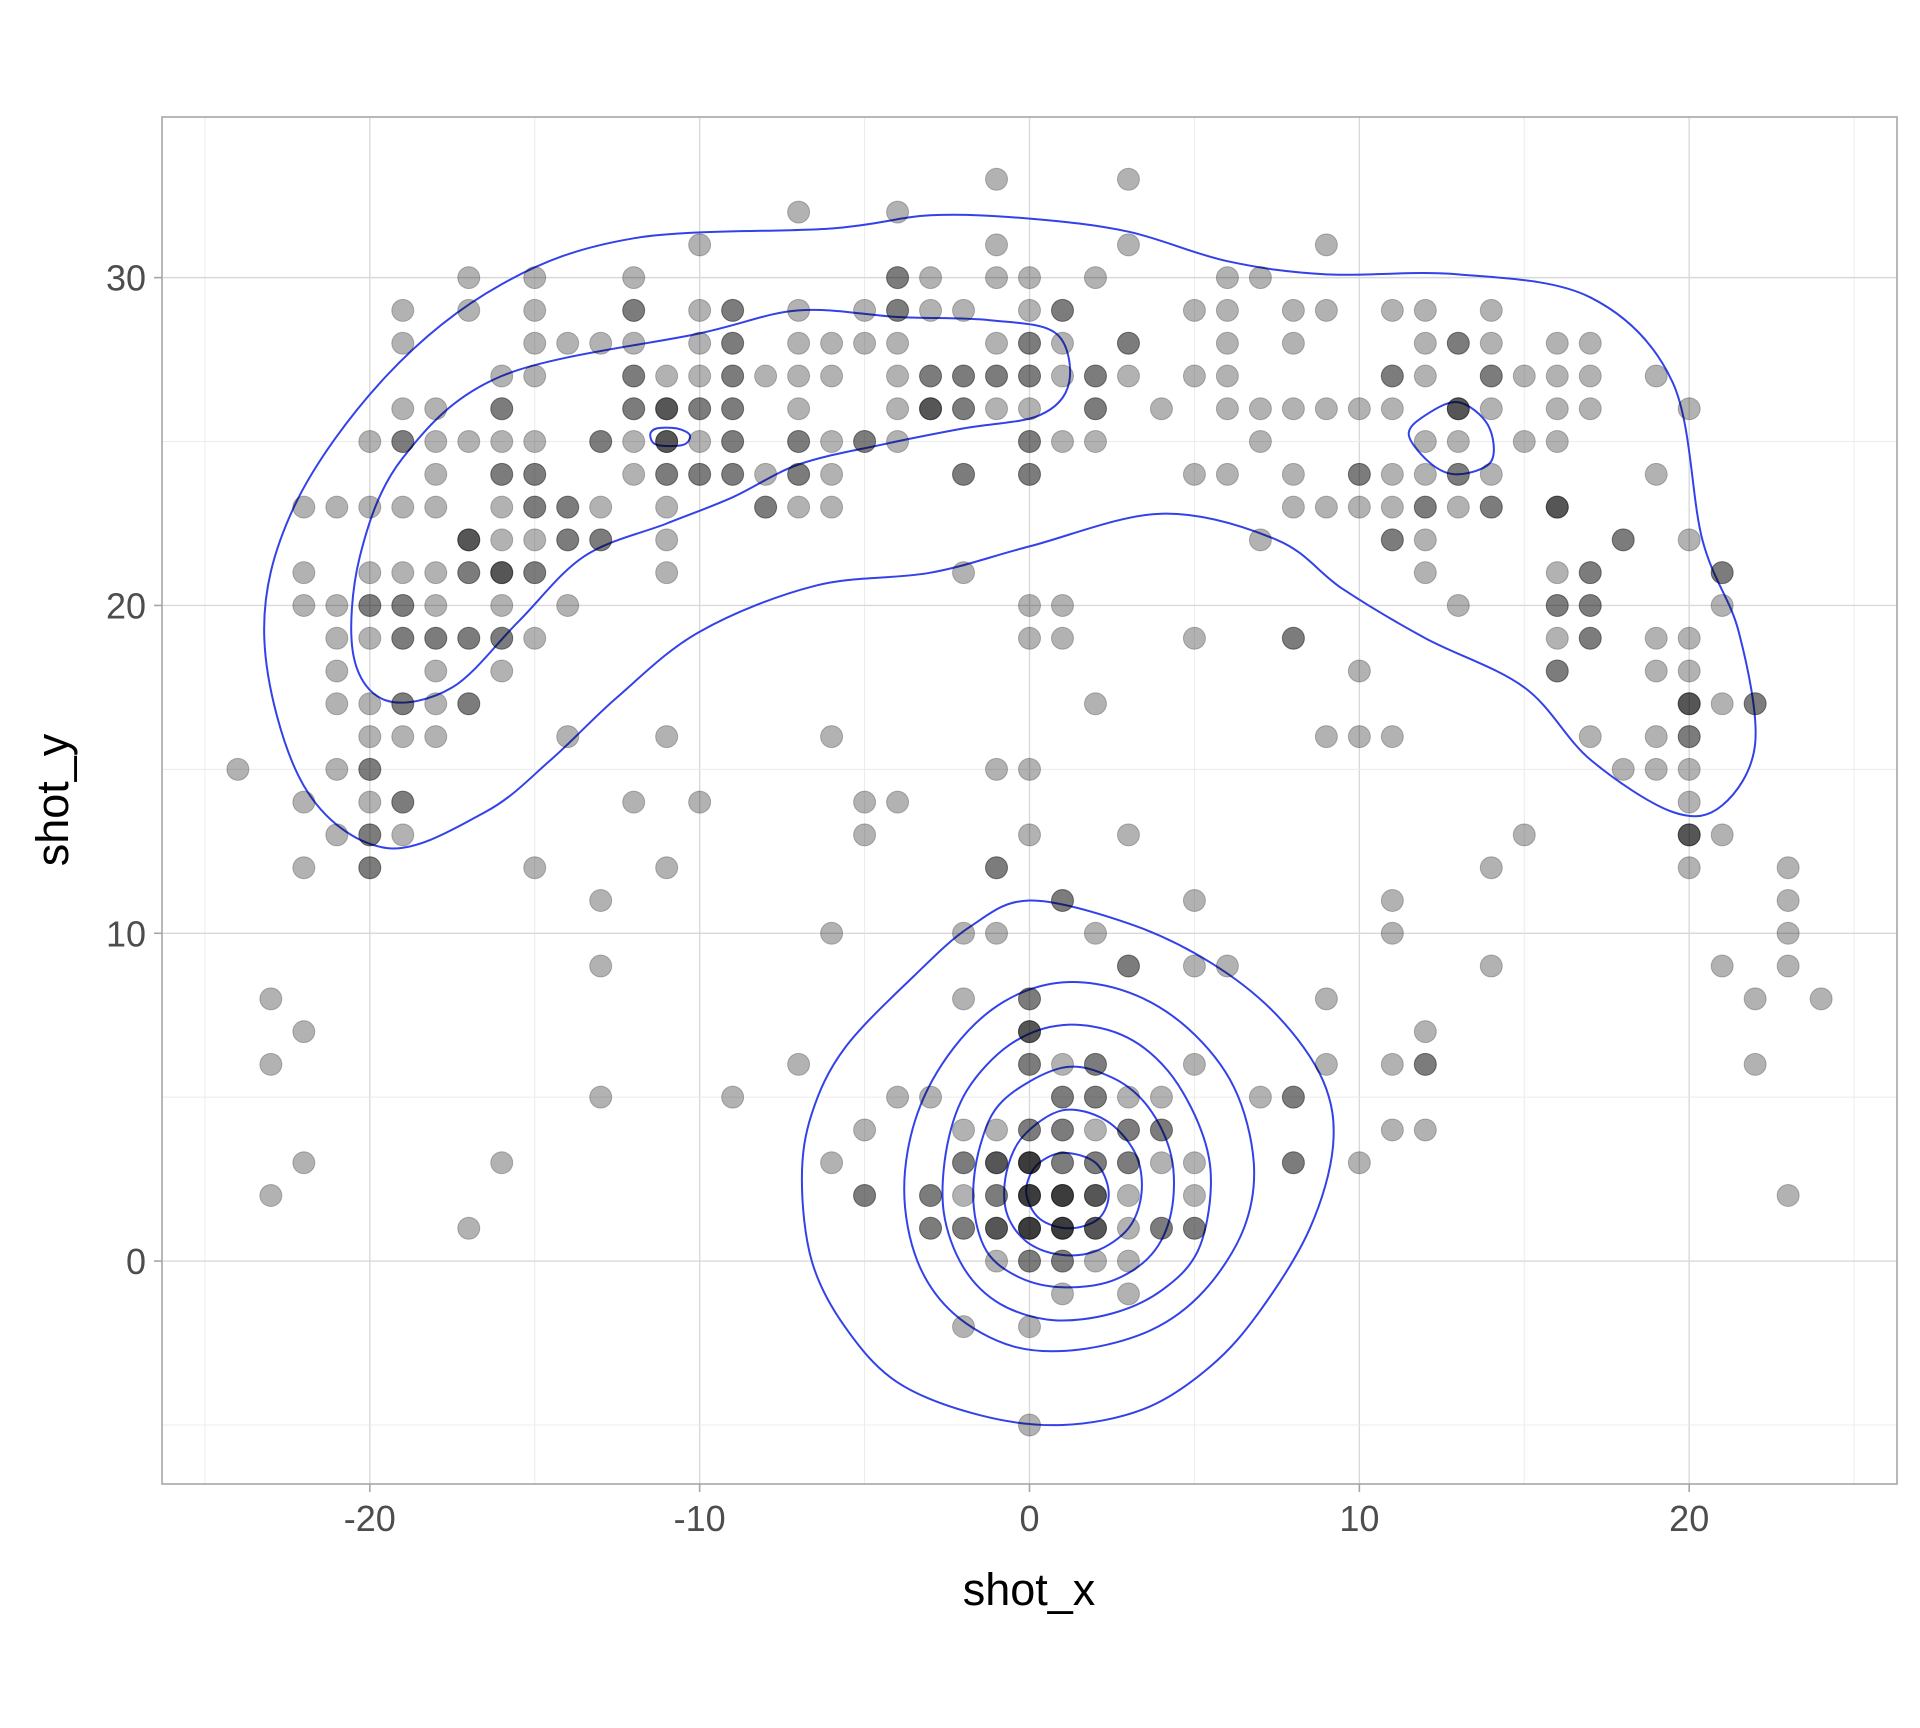  What do you see at coordinates (370, 1518) in the screenshot?
I see `x-tick-label: -20` at bounding box center [370, 1518].